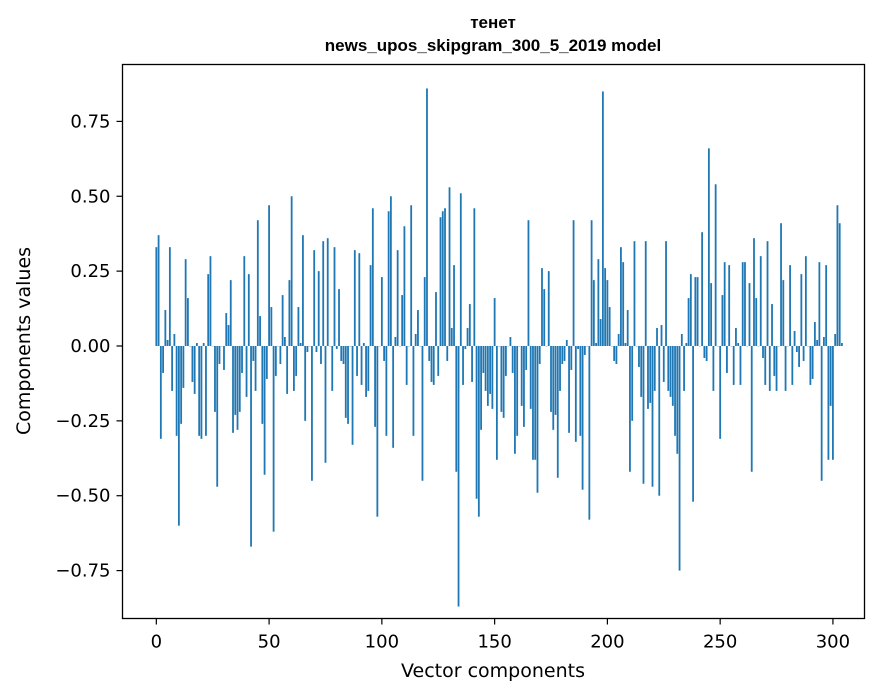 The image size is (880, 696). Describe the element at coordinates (493, 22) in the screenshot. I see `chart-title: тенет` at that location.